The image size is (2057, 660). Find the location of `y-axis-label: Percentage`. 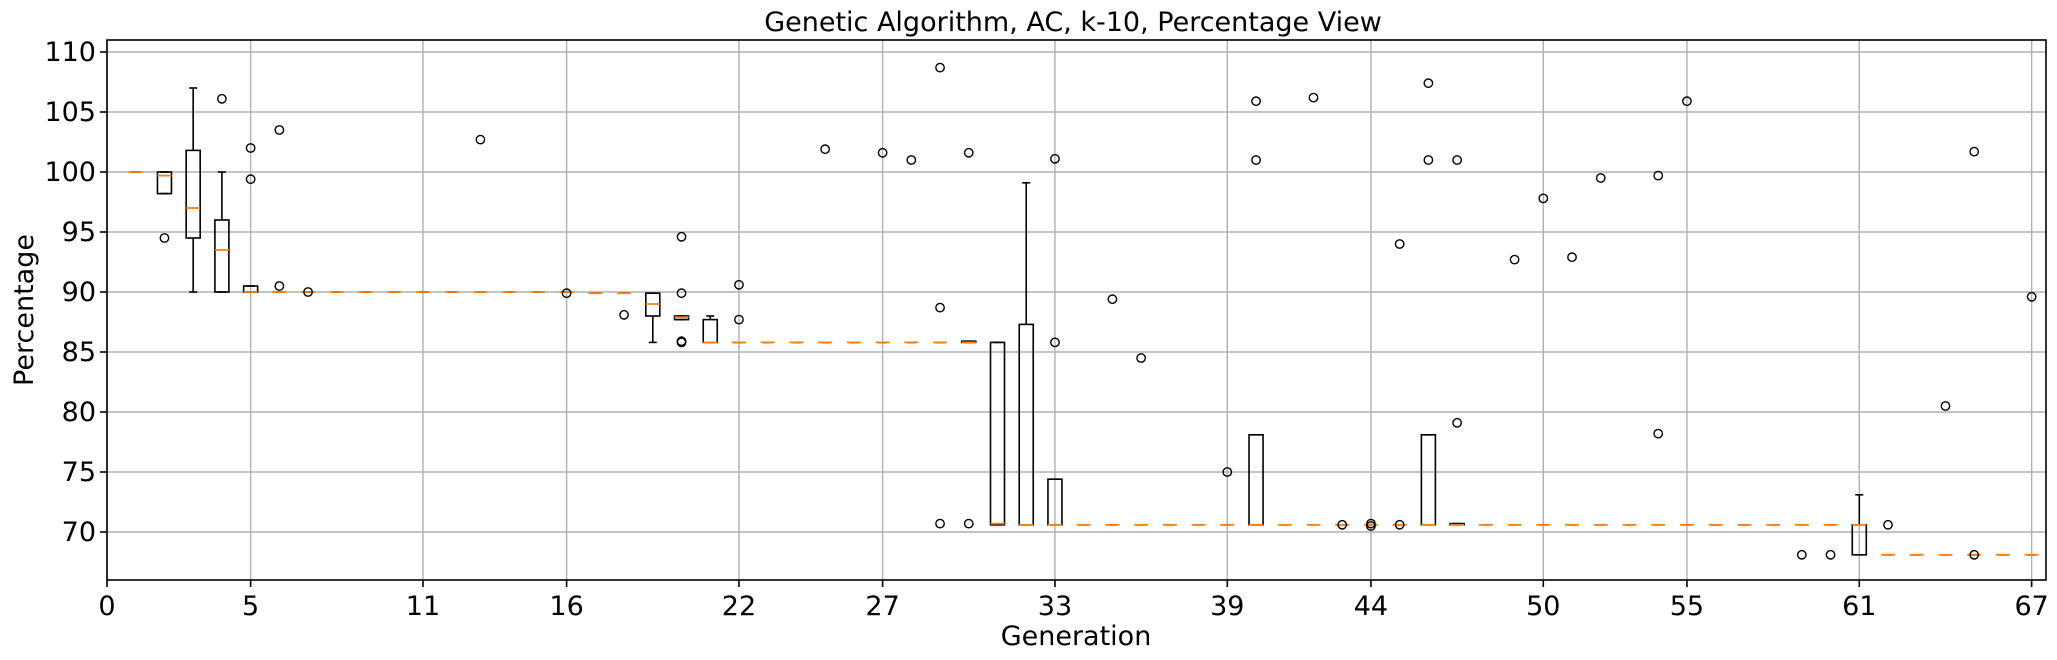

y-axis-label: Percentage is located at coordinates (24, 310).